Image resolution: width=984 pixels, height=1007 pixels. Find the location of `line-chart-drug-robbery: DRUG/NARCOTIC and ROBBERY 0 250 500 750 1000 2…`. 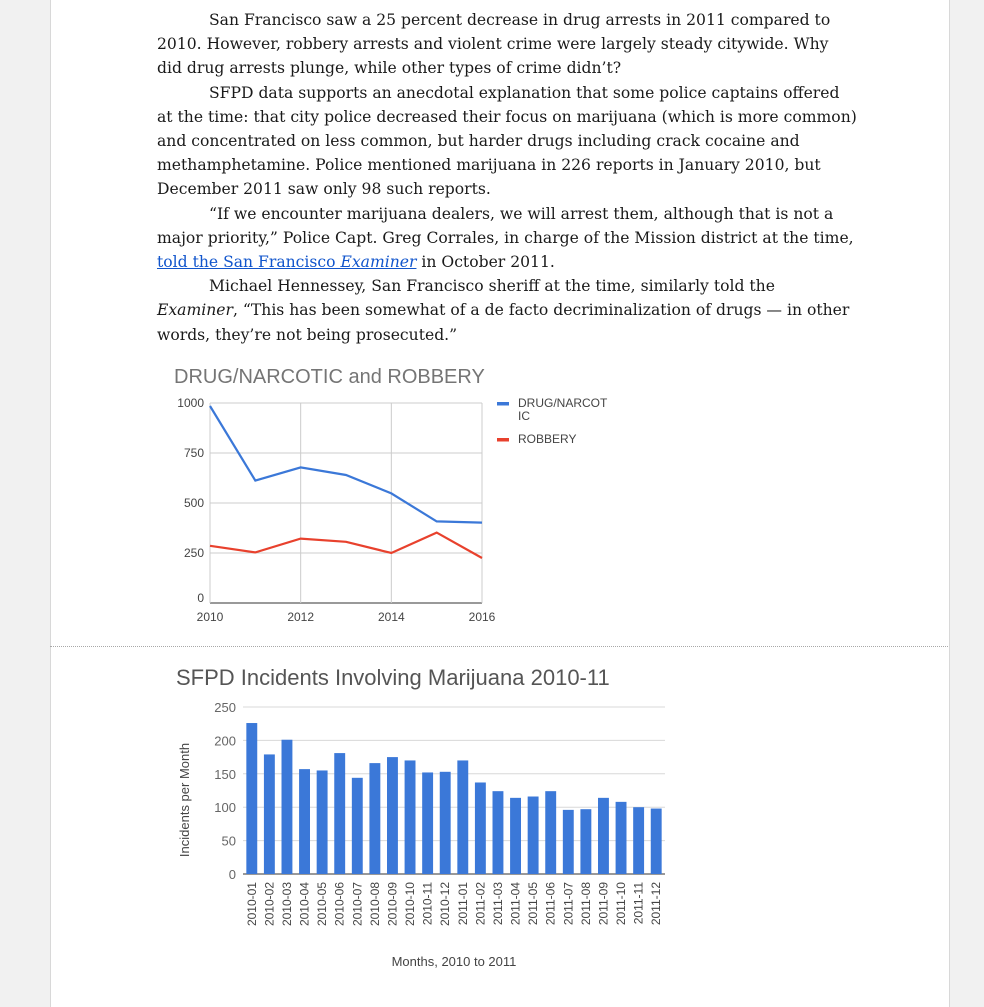

line-chart-drug-robbery: DRUG/NARCOTIC and ROBBERY 0 250 500 750 1000 2… is located at coordinates (400, 496).